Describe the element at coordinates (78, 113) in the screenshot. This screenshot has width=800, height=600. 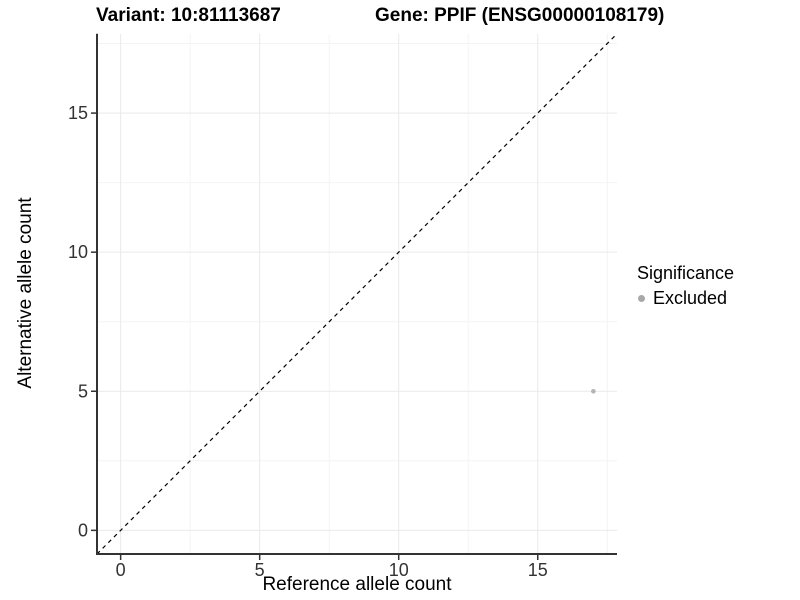
I see `y-tick-label: 15` at that location.